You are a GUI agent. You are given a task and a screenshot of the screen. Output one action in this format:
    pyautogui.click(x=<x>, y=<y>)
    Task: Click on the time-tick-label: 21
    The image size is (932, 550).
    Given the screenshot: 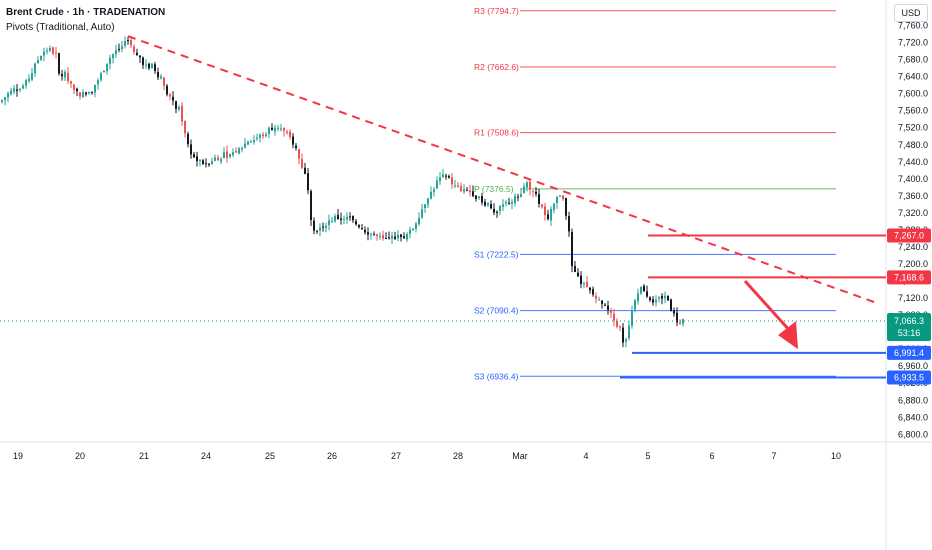 What is the action you would take?
    pyautogui.click(x=144, y=456)
    